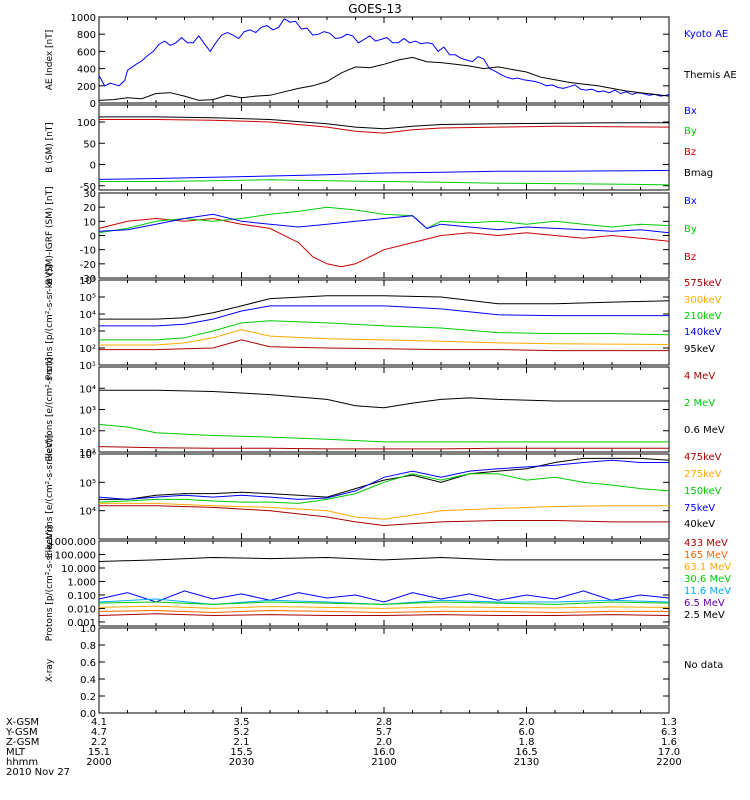 The image size is (750, 800). I want to click on legend-entry: Bmag, so click(698, 173).